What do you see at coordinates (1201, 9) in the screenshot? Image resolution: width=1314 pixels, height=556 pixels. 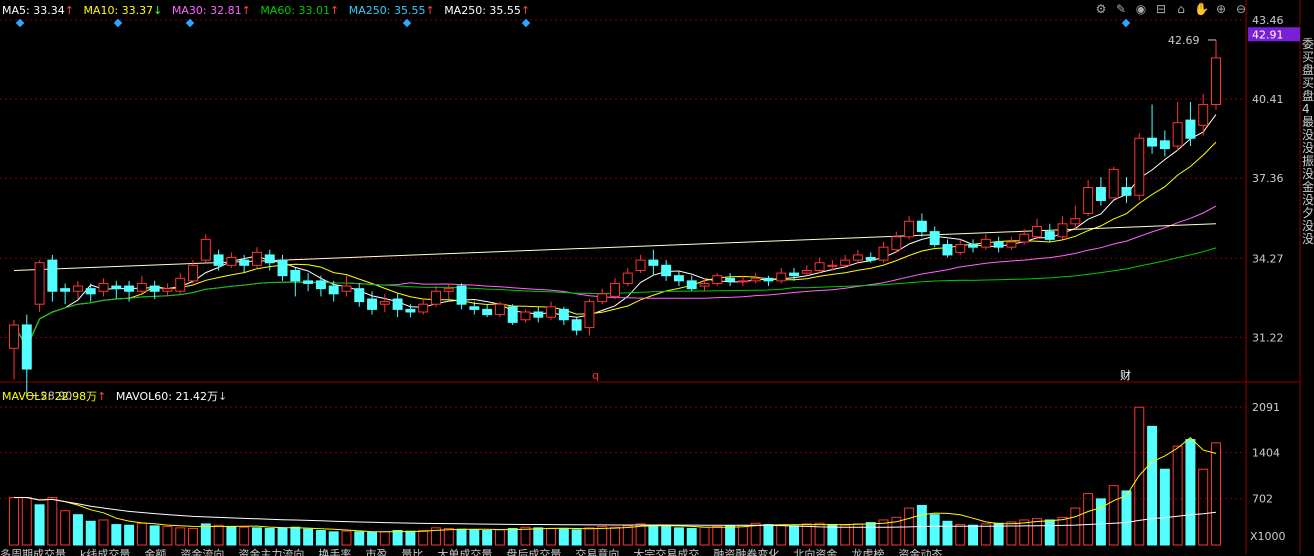 I see `hand-icon: ✋` at bounding box center [1201, 9].